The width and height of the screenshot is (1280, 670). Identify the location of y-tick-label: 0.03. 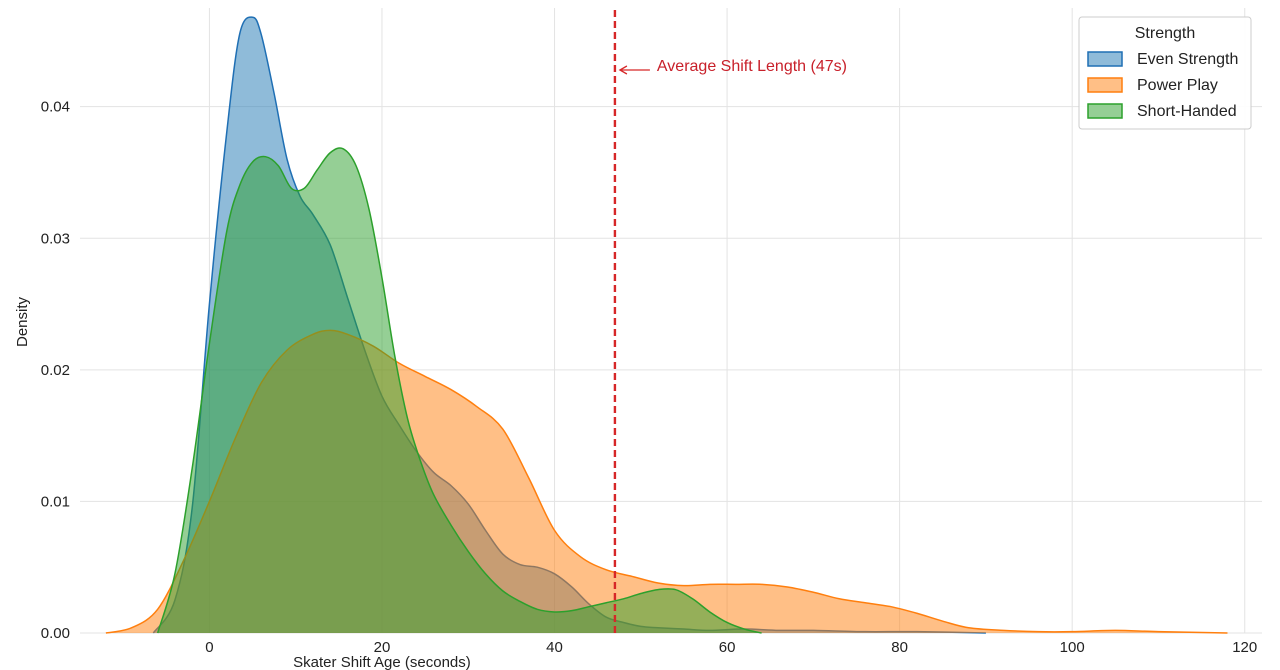
(55, 238).